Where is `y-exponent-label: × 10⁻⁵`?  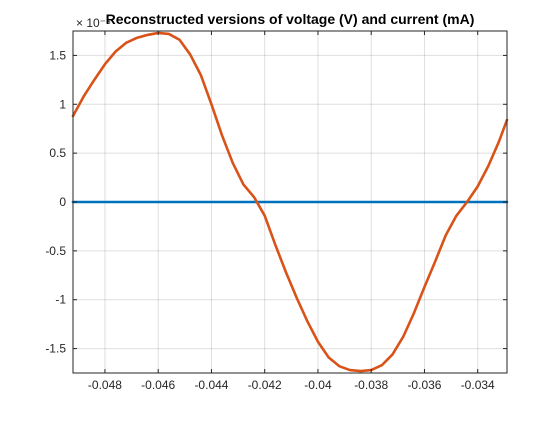
y-exponent-label: × 10⁻⁵ is located at coordinates (93, 23).